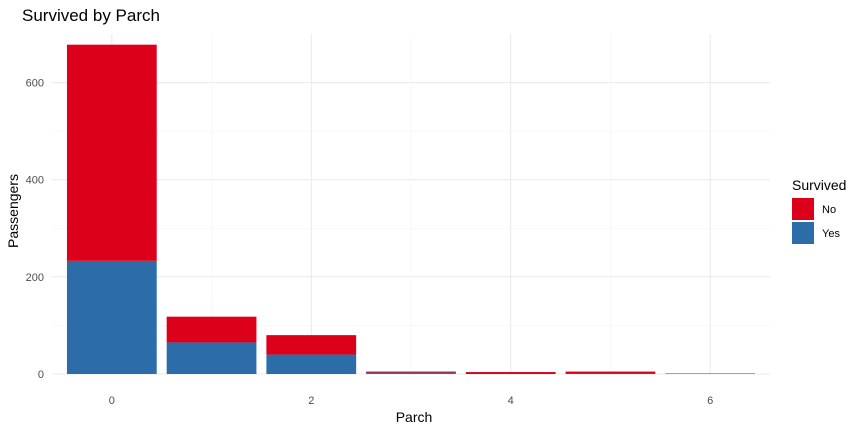 This screenshot has width=864, height=432. Describe the element at coordinates (710, 401) in the screenshot. I see `x-tick-label: 6` at that location.